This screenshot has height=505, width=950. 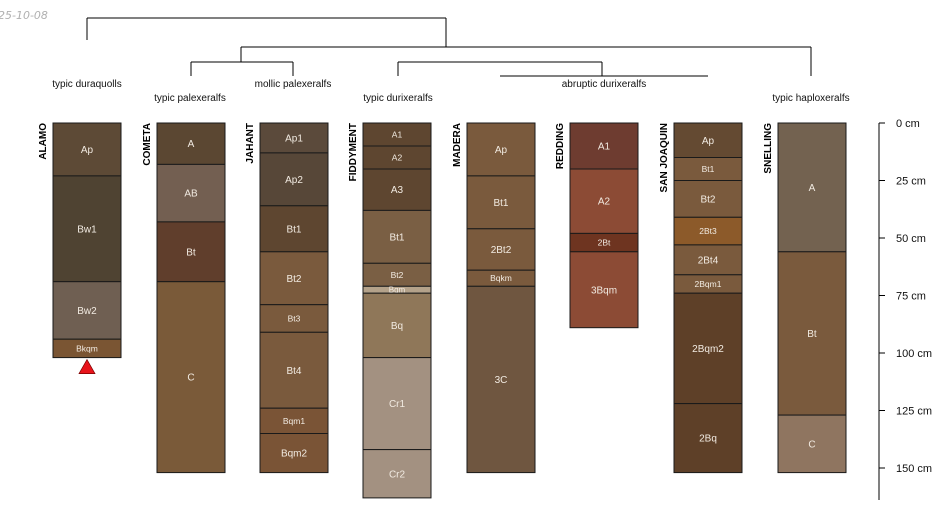 What do you see at coordinates (190, 98) in the screenshot?
I see `group-label-typic-palexeralfs: typic palexeralfs` at bounding box center [190, 98].